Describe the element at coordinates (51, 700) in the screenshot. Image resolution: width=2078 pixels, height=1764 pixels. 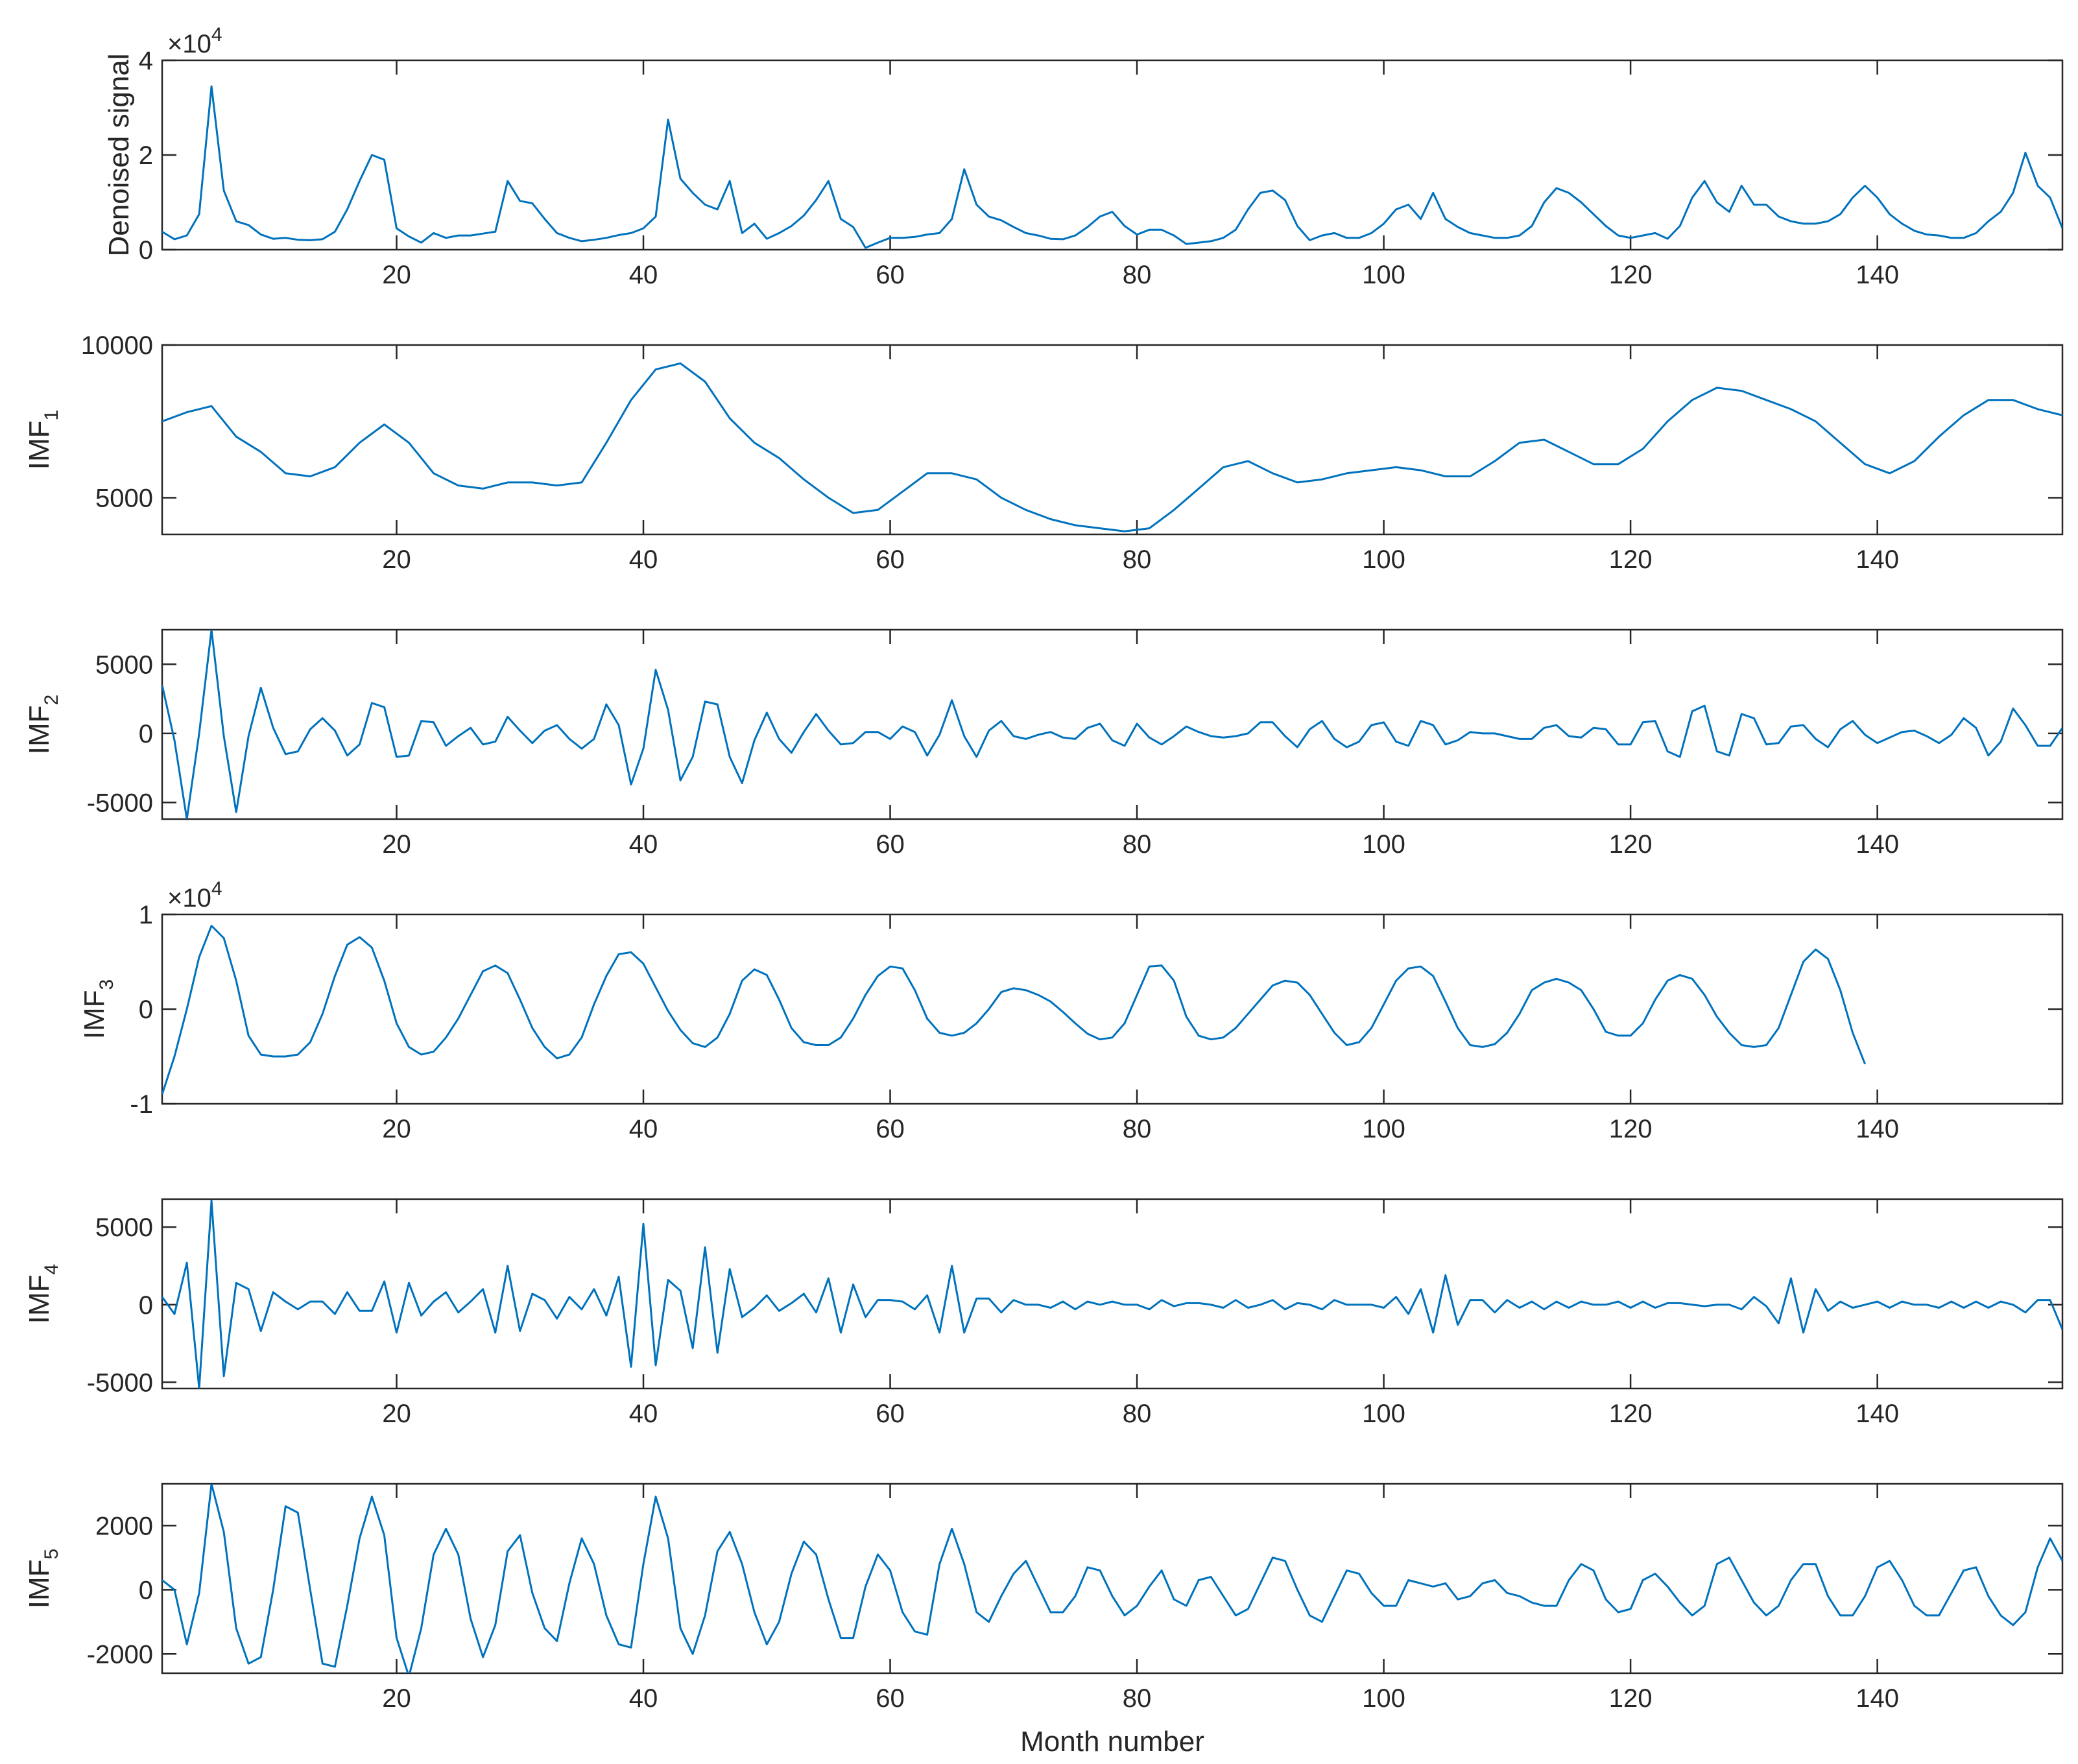
I see `y-axis-label-subscript: 2` at that location.